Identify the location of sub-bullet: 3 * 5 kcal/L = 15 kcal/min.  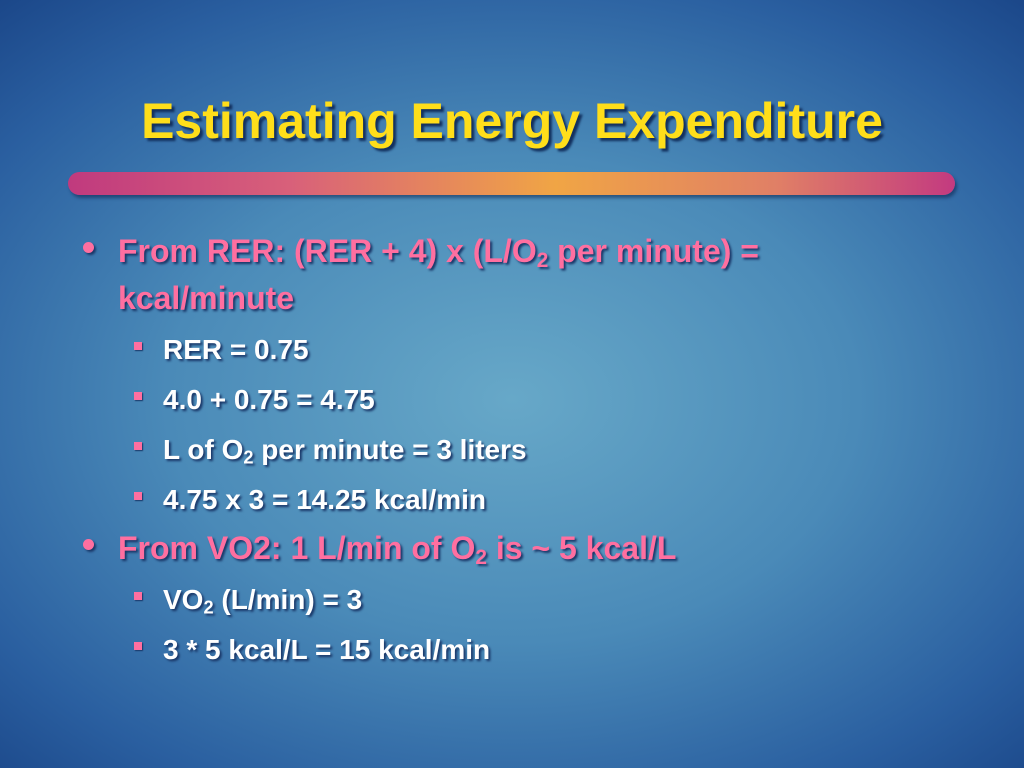
(512, 650).